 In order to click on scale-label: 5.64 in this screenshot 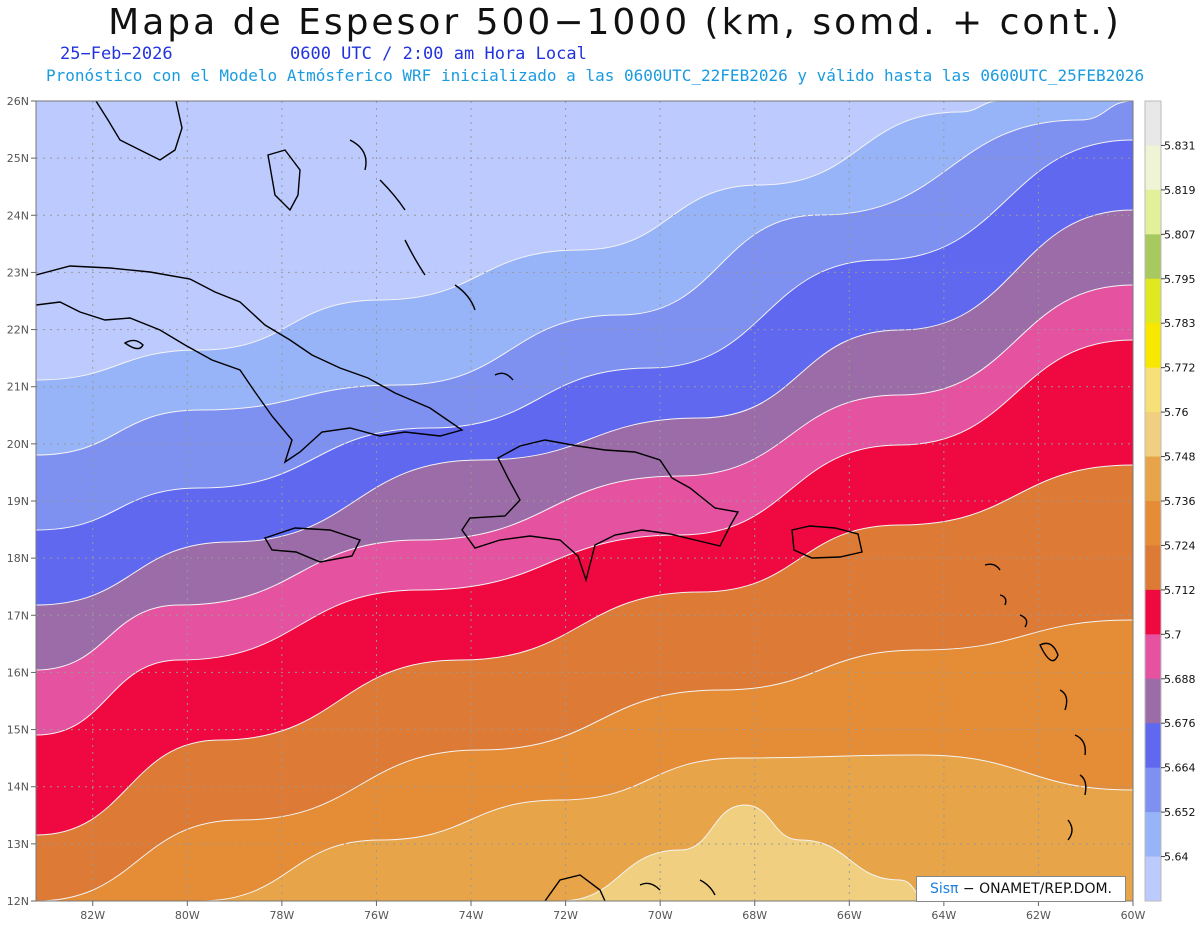, I will do `click(1176, 857)`.